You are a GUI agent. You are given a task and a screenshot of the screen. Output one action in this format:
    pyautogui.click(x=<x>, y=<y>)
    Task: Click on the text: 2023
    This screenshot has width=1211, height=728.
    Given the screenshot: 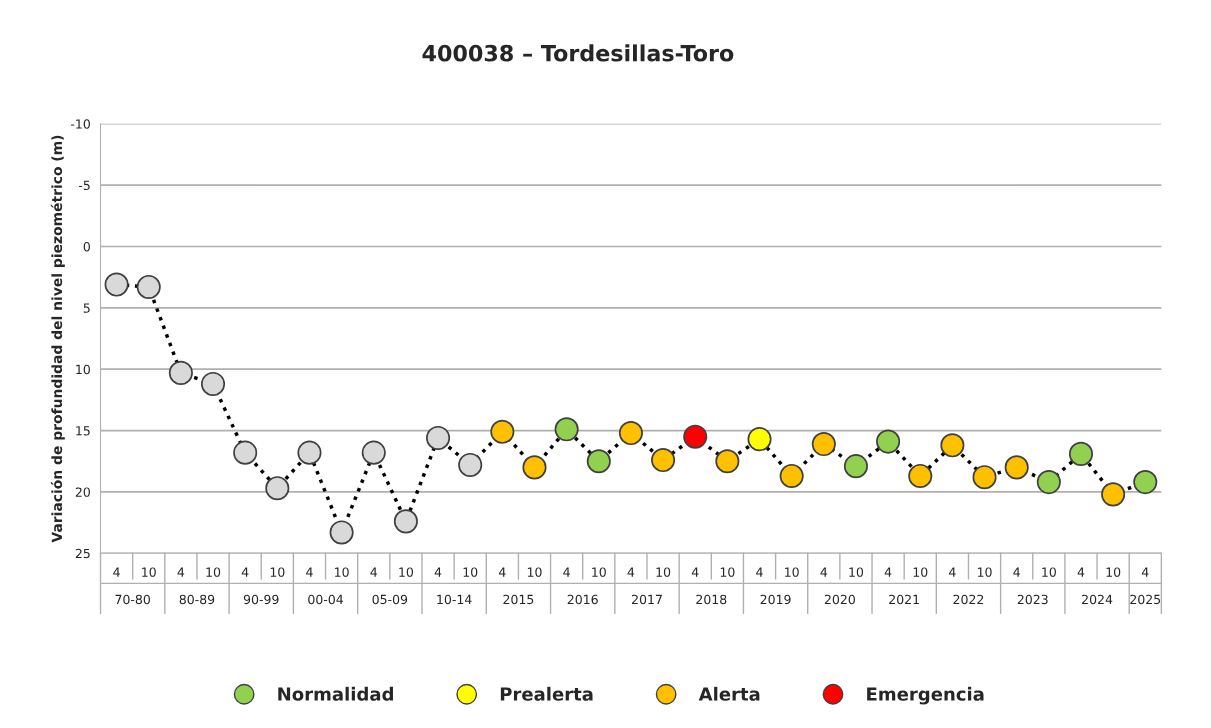 What is the action you would take?
    pyautogui.click(x=1032, y=599)
    